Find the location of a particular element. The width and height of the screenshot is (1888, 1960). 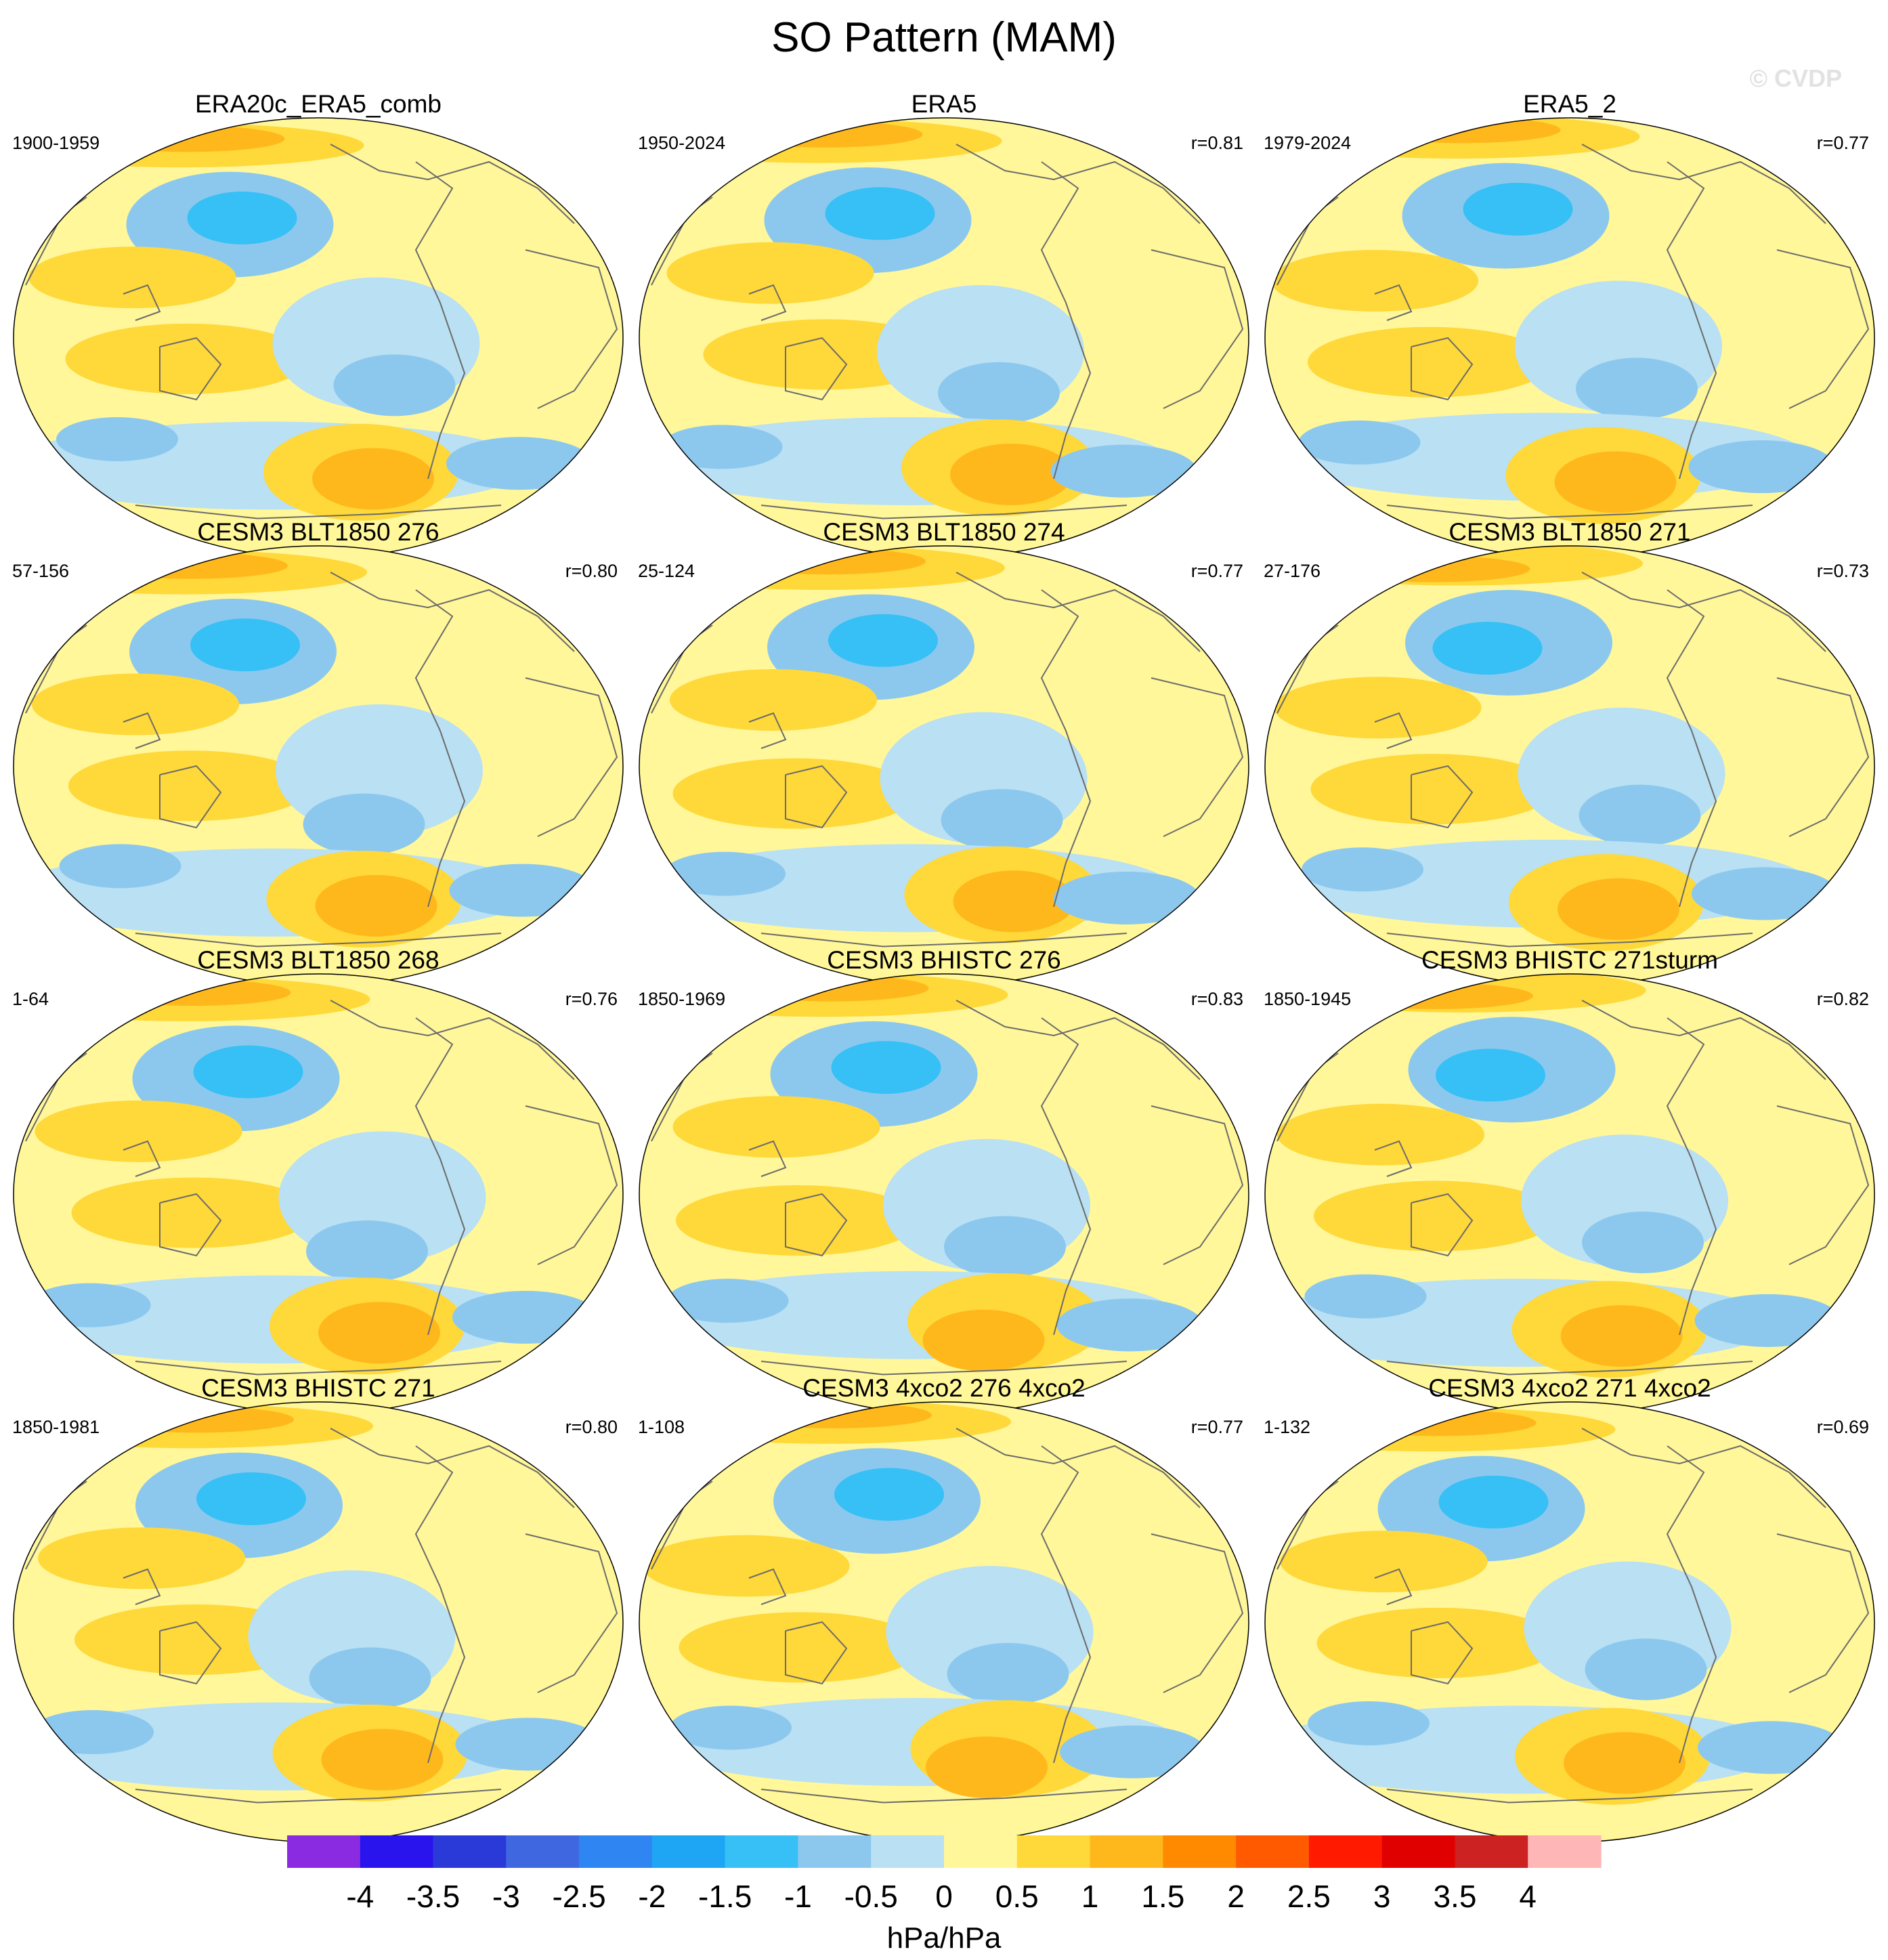

panel-period: 27-176 is located at coordinates (1292, 571).